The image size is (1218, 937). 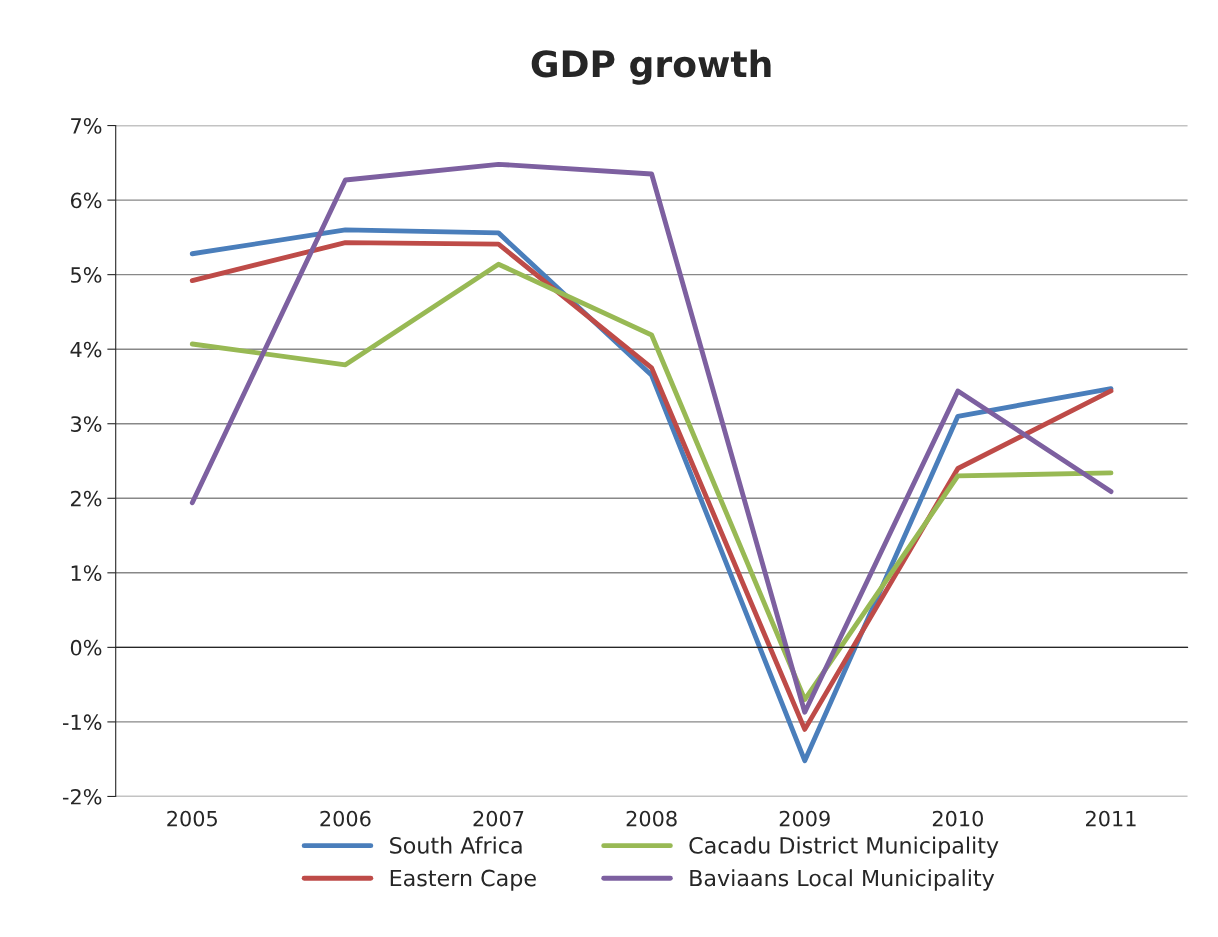 I want to click on x-tick-label: 2006, so click(x=345, y=818).